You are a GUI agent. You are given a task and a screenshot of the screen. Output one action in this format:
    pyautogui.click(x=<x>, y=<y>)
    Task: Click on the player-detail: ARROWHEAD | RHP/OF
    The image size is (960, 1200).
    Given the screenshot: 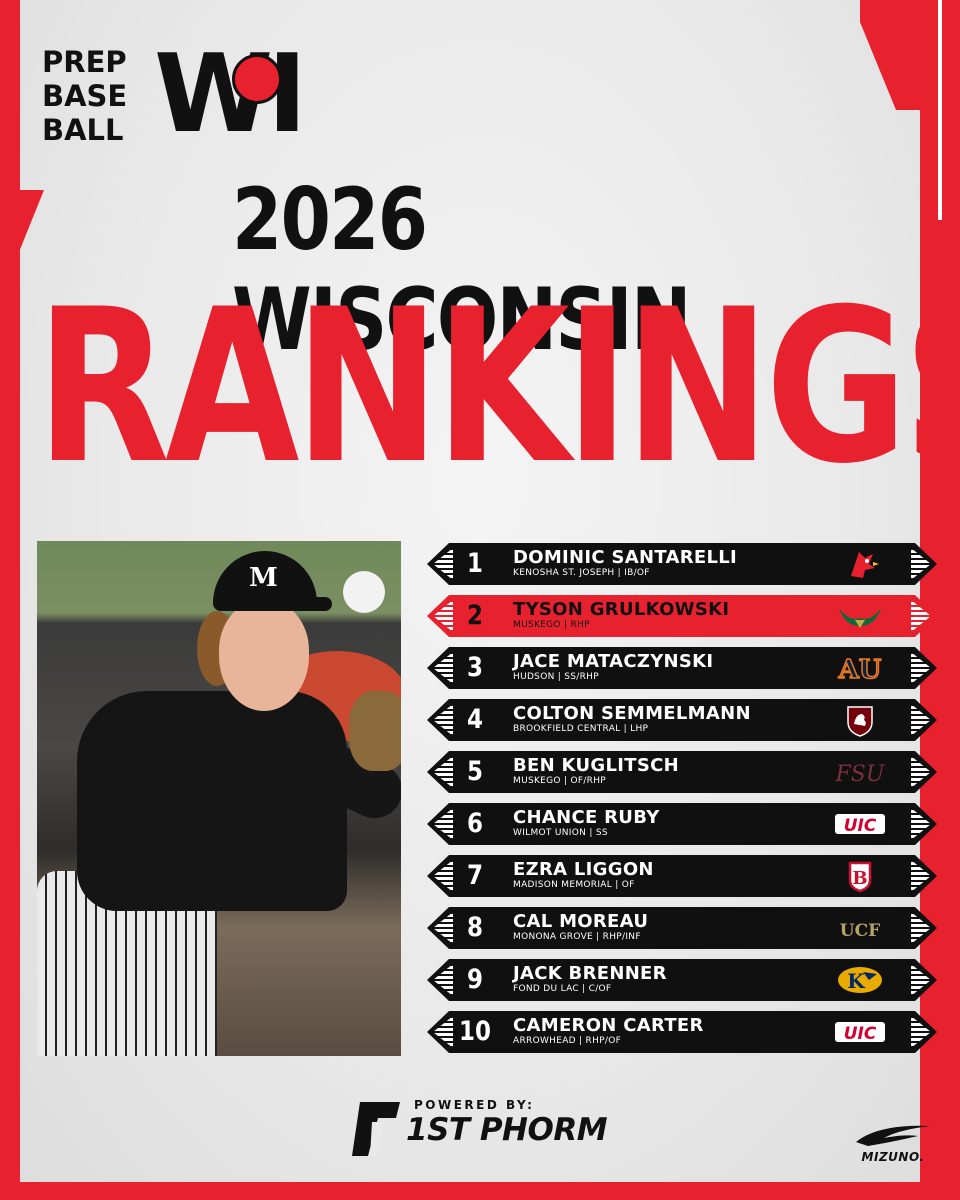 What is the action you would take?
    pyautogui.click(x=567, y=1041)
    